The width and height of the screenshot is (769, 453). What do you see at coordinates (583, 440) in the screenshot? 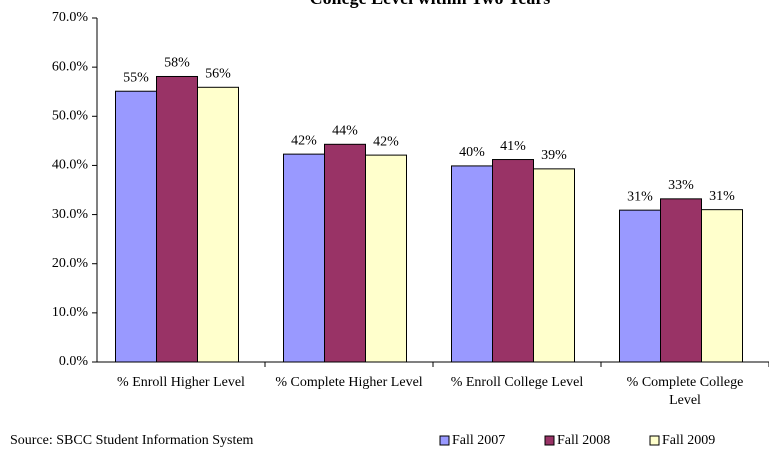
I see `legend-label: Fall 2008` at bounding box center [583, 440].